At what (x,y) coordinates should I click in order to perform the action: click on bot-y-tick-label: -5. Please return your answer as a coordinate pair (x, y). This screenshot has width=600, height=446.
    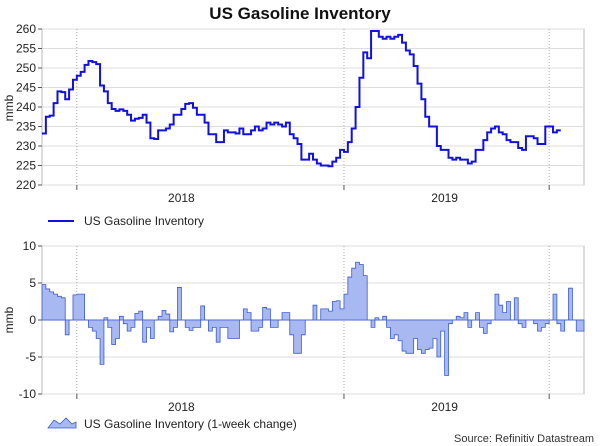
    Looking at the image, I should click on (30, 357).